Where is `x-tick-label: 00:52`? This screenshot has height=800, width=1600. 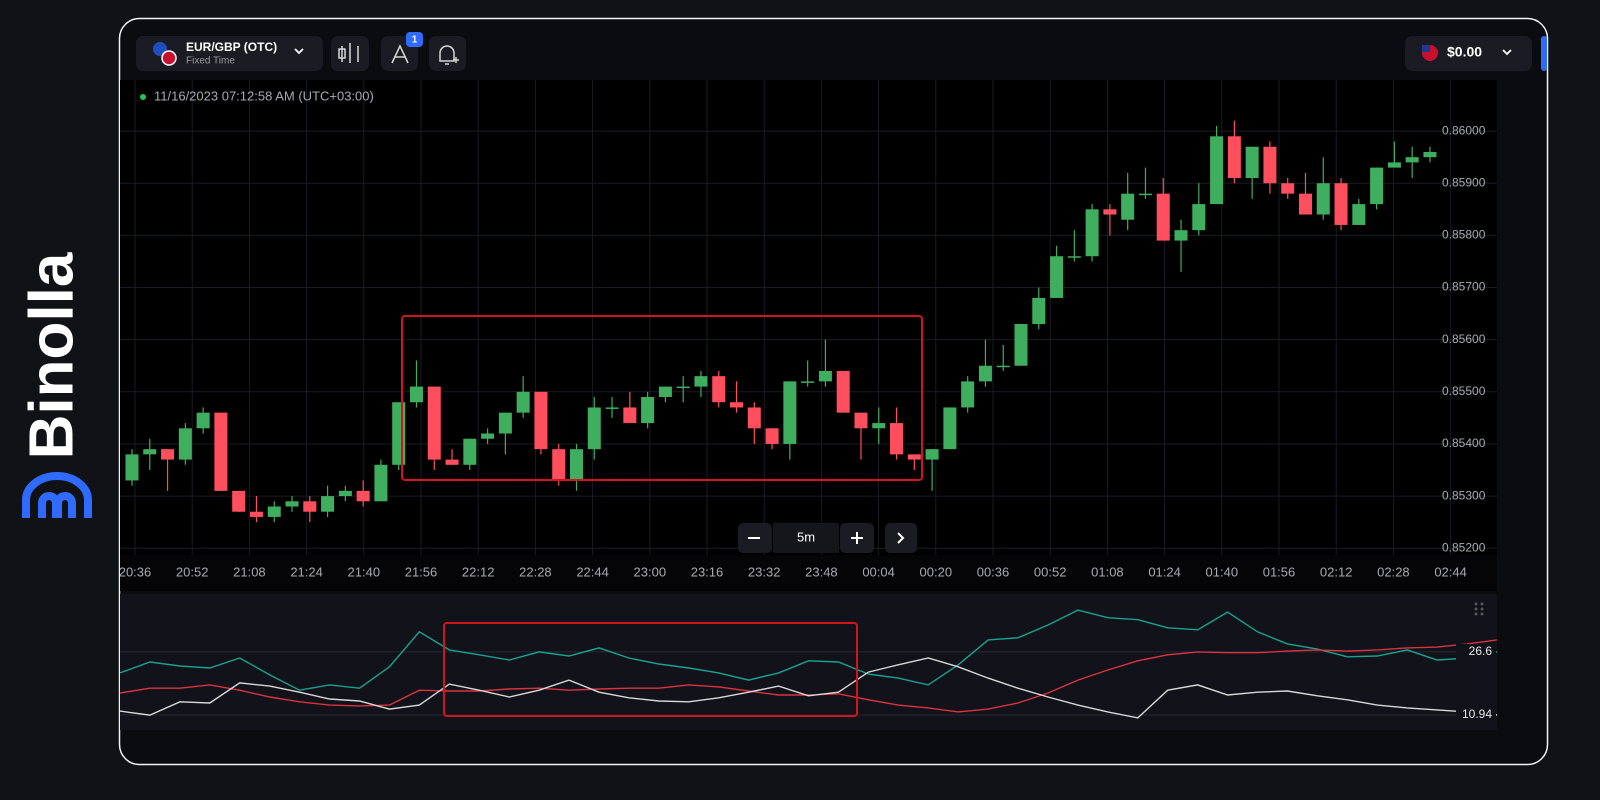 x-tick-label: 00:52 is located at coordinates (1050, 571).